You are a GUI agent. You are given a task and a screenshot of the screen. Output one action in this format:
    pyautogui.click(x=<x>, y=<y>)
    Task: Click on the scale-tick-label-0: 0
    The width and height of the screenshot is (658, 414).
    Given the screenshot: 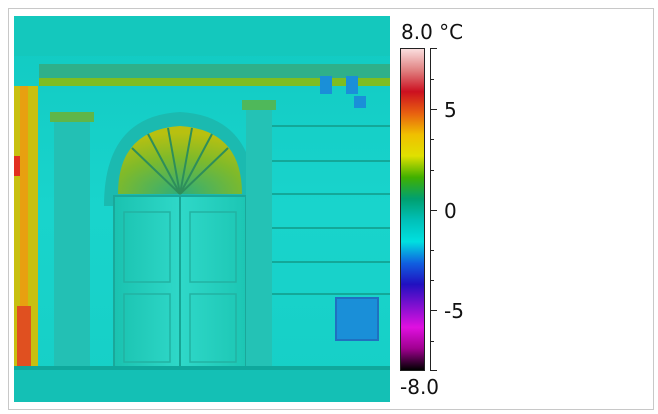 What is the action you would take?
    pyautogui.click(x=450, y=211)
    